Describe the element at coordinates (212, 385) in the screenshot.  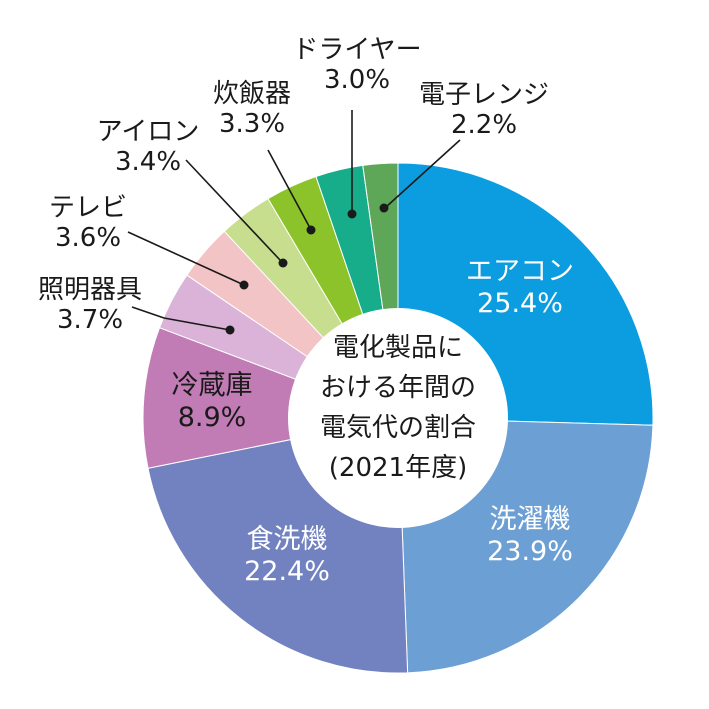
I see `slice-name-fridge: 冷蔵庫` at that location.